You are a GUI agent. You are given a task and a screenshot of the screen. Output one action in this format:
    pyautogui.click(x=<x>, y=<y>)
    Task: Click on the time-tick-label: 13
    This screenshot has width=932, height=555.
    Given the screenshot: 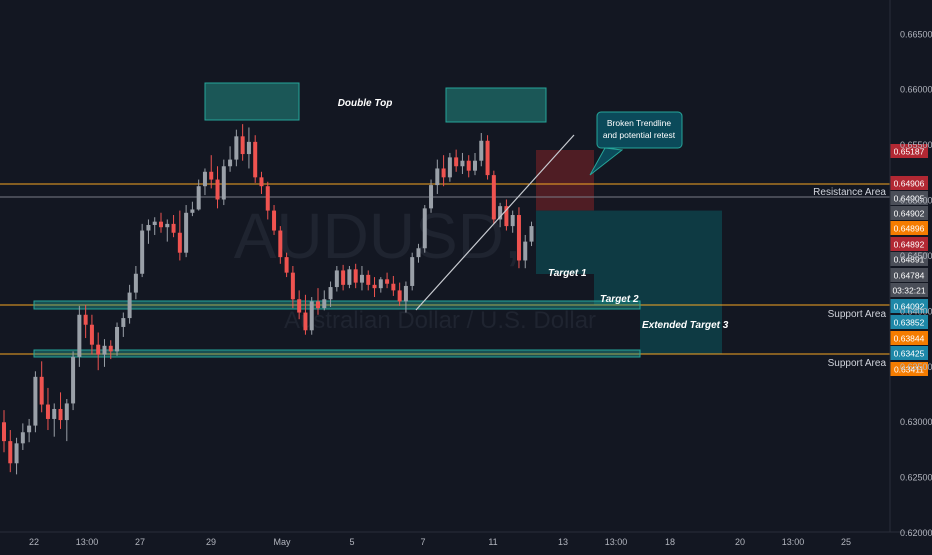 What is the action you would take?
    pyautogui.click(x=563, y=542)
    